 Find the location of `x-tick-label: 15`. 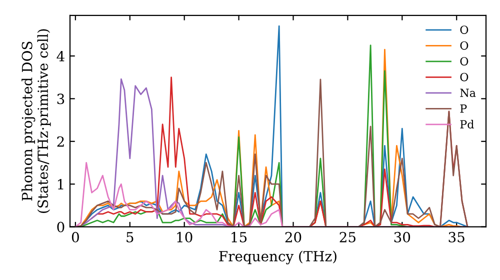

x-tick-label: 15 is located at coordinates (239, 237).